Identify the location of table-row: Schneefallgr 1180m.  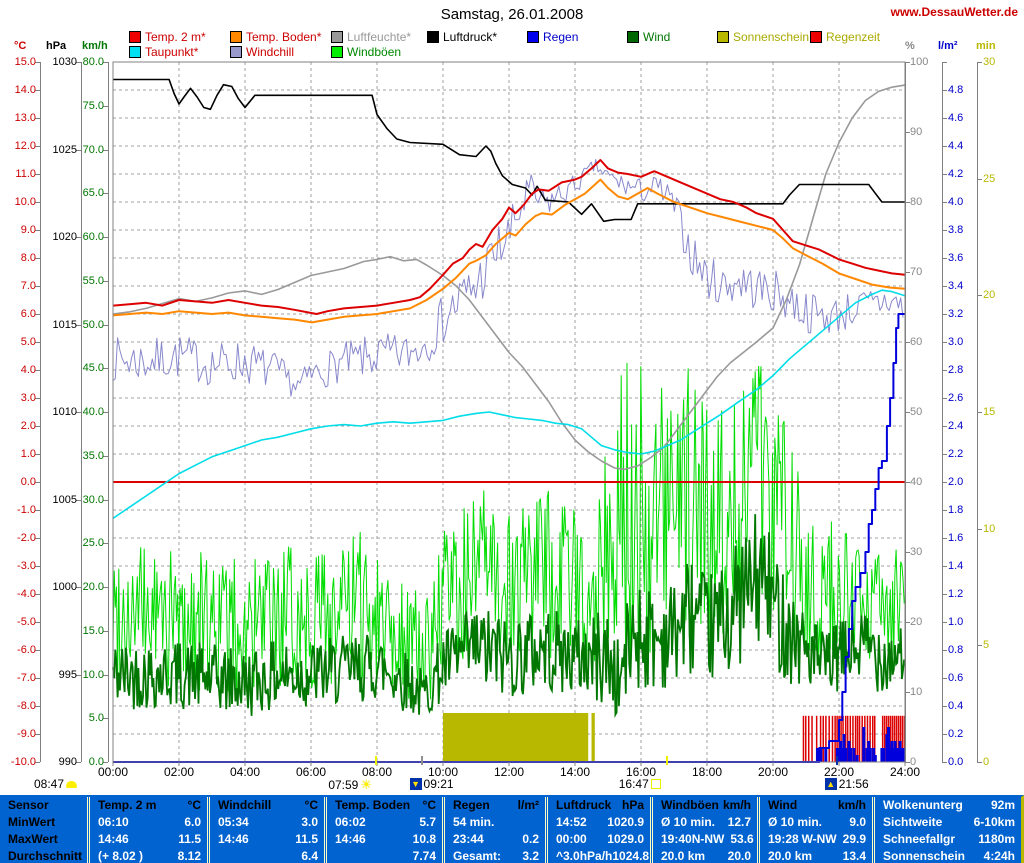
(948, 839).